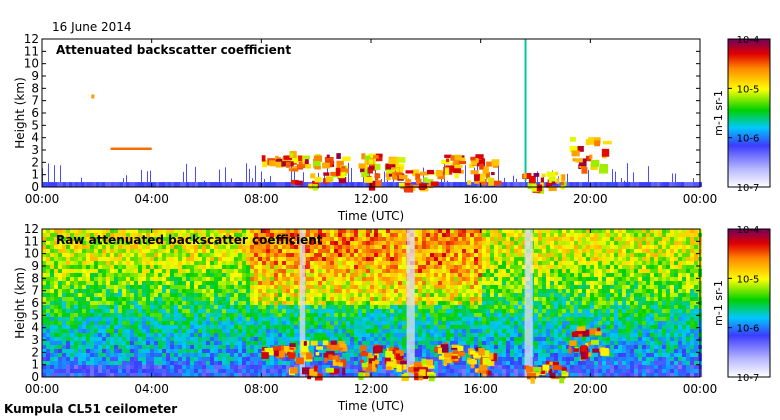  I want to click on instrument-label: Kumpula CL51 ceilometer, so click(91, 409).